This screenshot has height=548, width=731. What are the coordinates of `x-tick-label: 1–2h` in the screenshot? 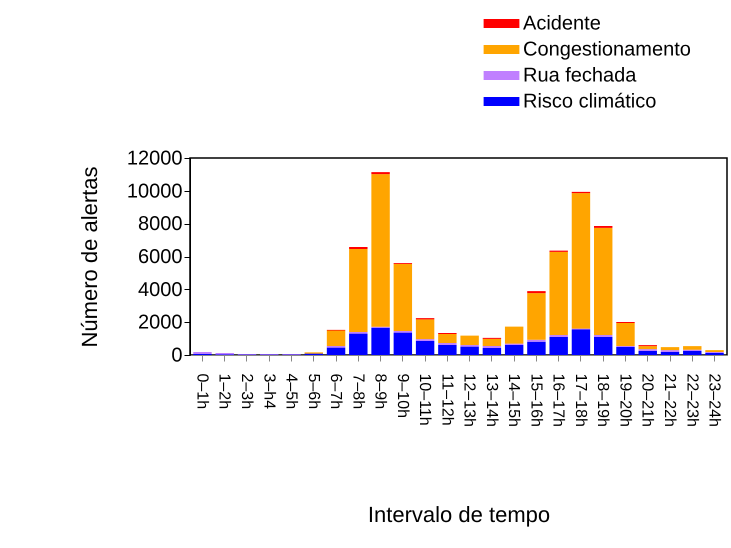 It's located at (224, 392).